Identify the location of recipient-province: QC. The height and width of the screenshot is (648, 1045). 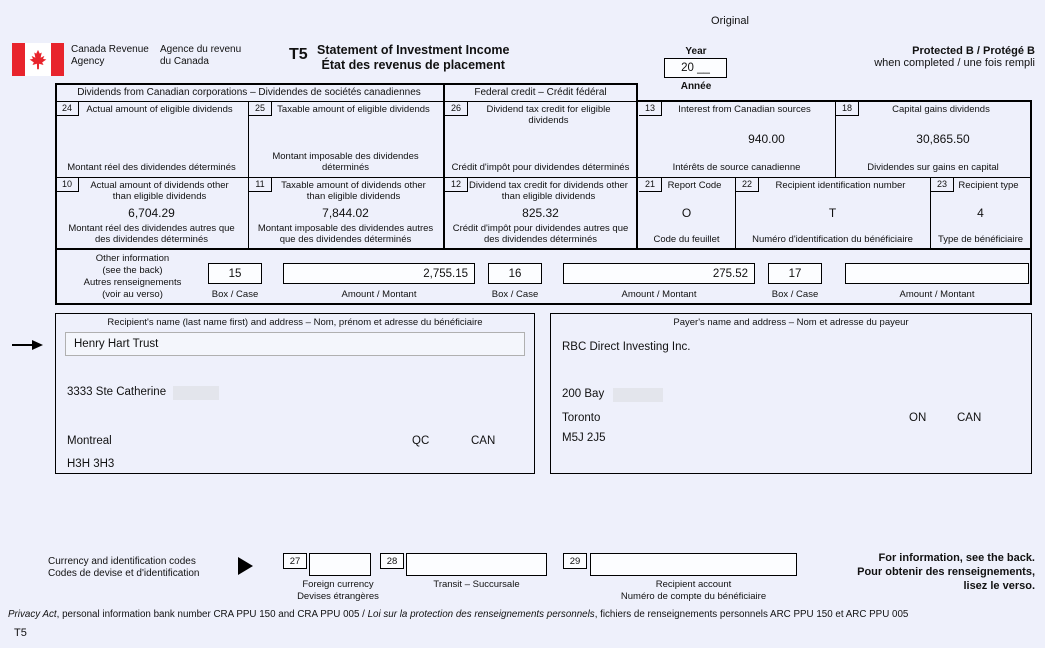
(421, 441).